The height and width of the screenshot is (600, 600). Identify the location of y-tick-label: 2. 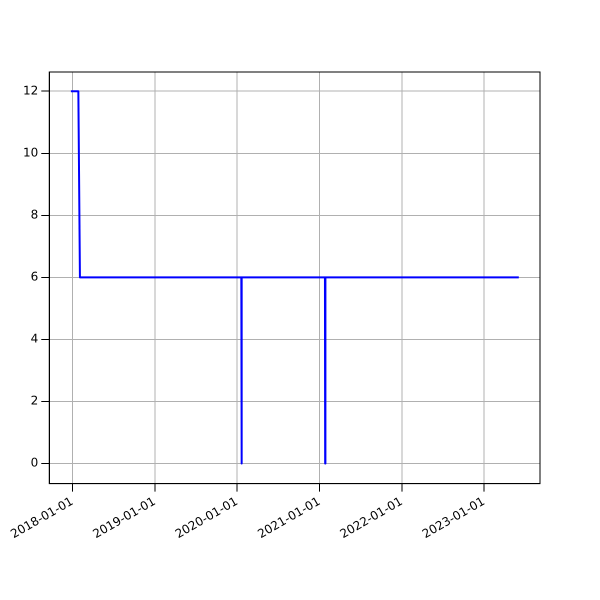
(34, 401).